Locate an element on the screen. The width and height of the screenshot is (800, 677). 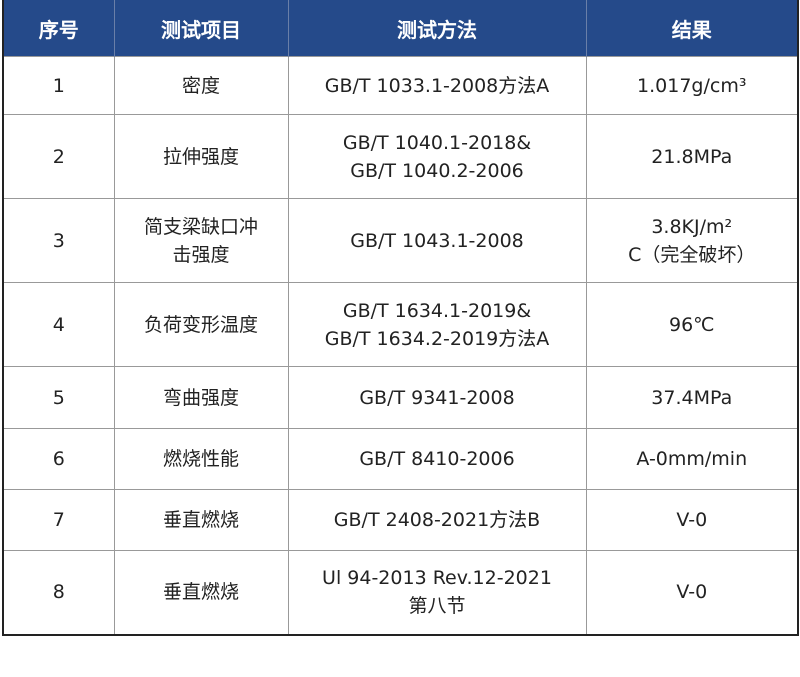
cell-no: 6 is located at coordinates (58, 459).